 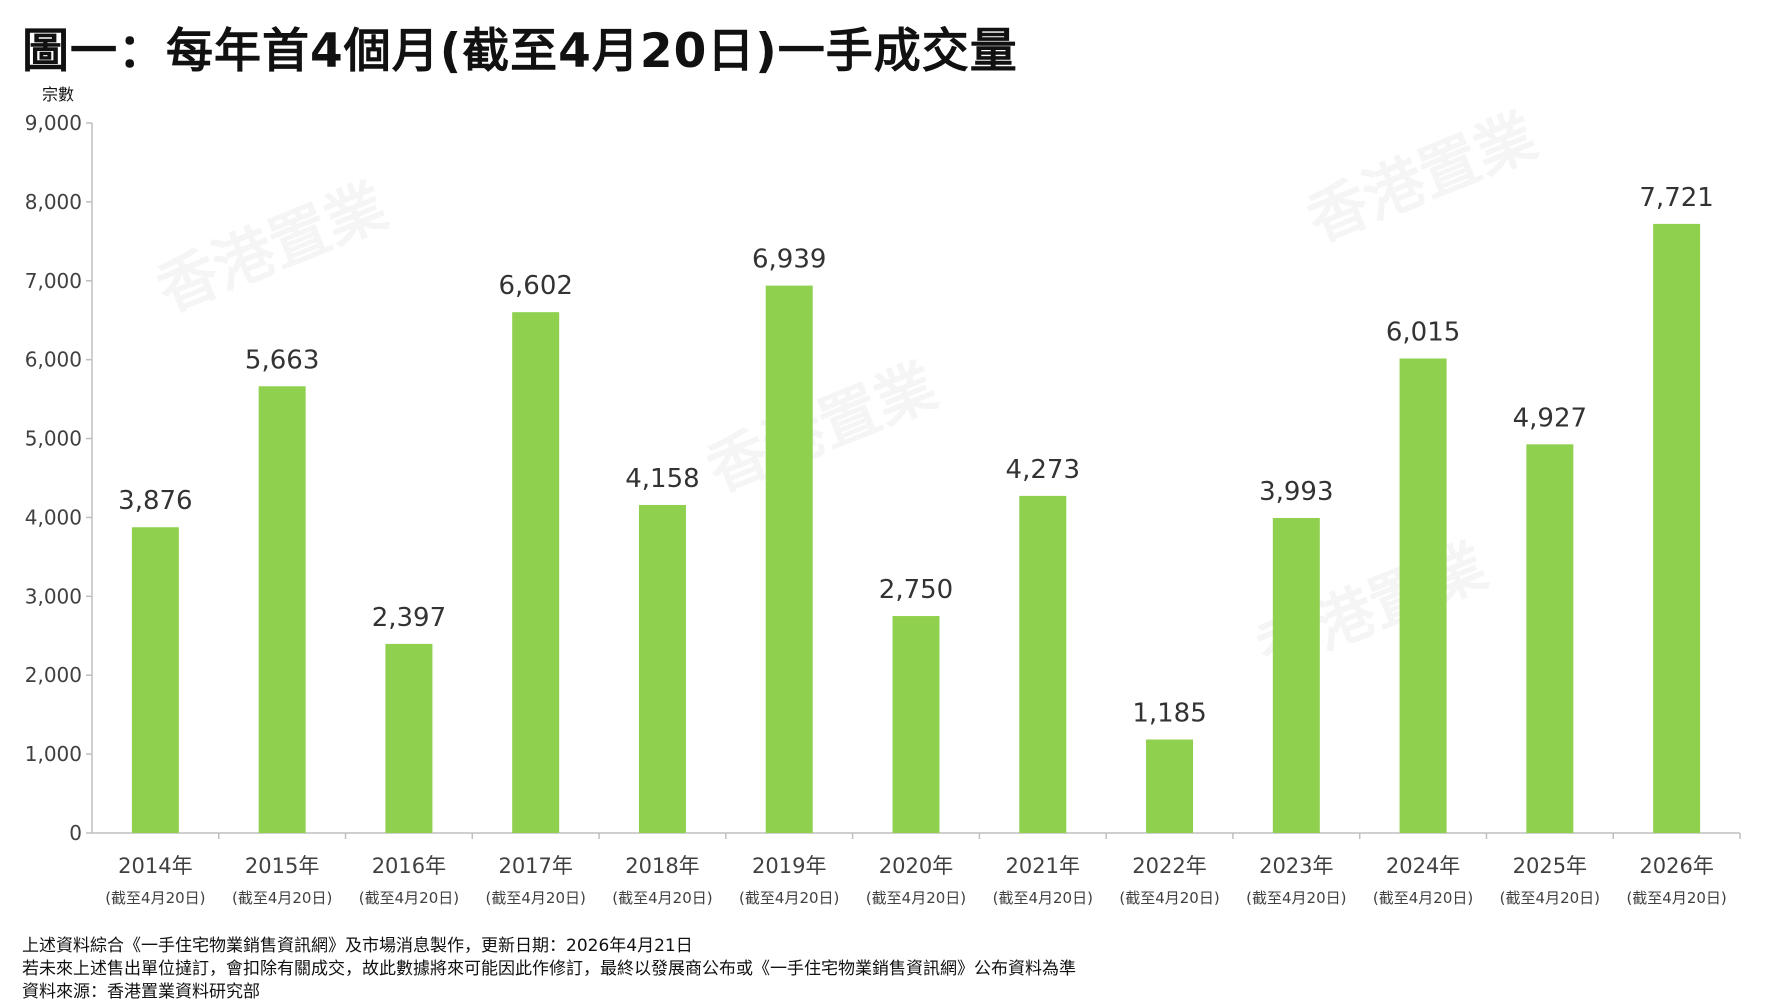 What do you see at coordinates (662, 668) in the screenshot?
I see `bar-2018年` at bounding box center [662, 668].